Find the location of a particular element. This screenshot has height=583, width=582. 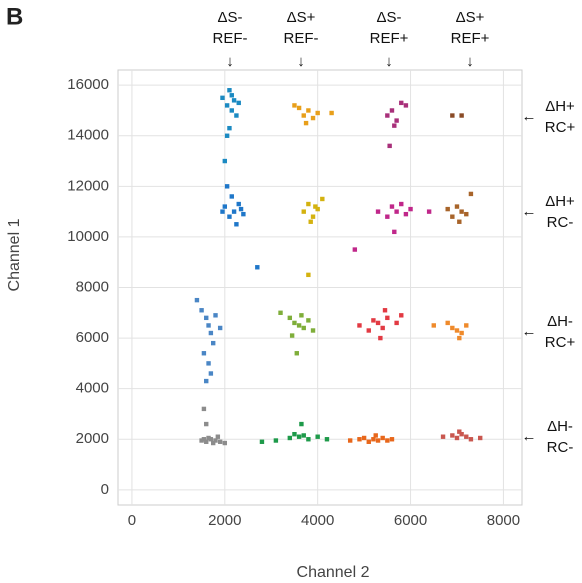

y-tick-label: 8000 is located at coordinates (92, 286).